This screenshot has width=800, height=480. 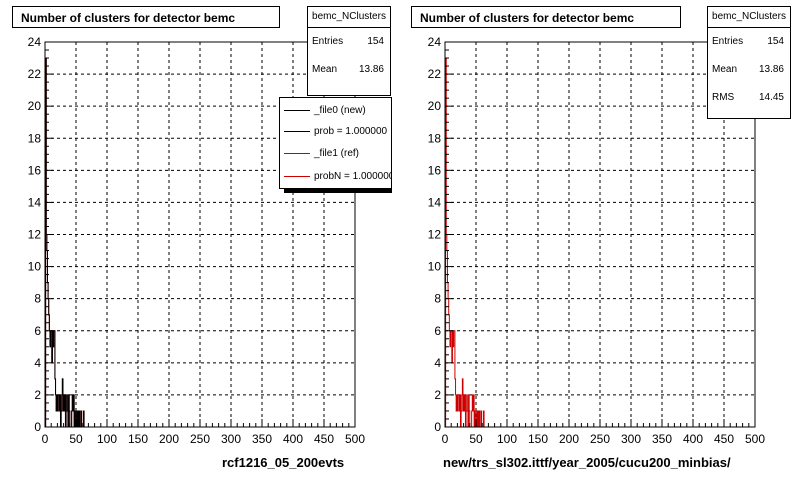 What do you see at coordinates (340, 110) in the screenshot?
I see `legend-label: _file0 (new)` at bounding box center [340, 110].